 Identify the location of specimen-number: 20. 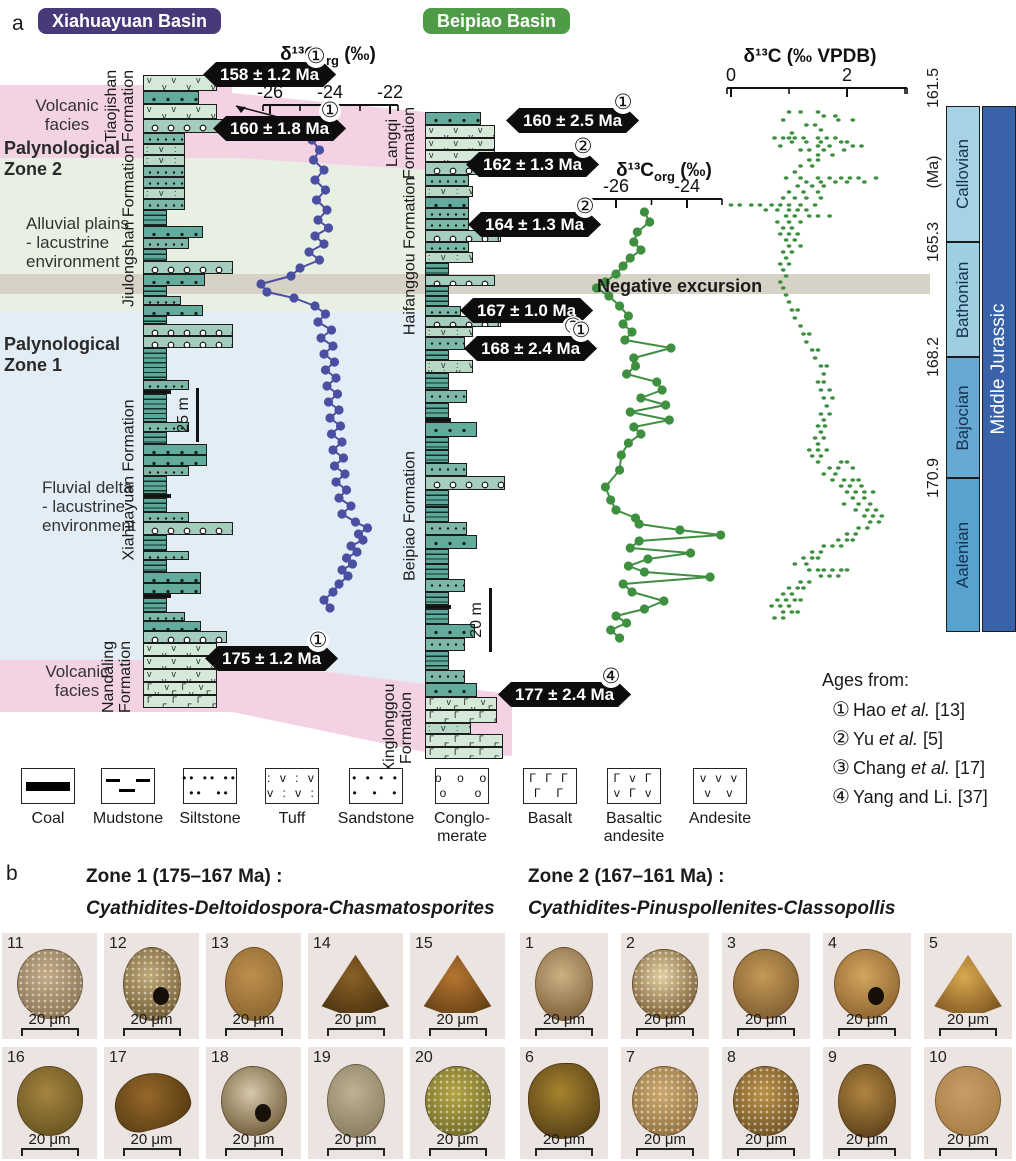
(424, 1057).